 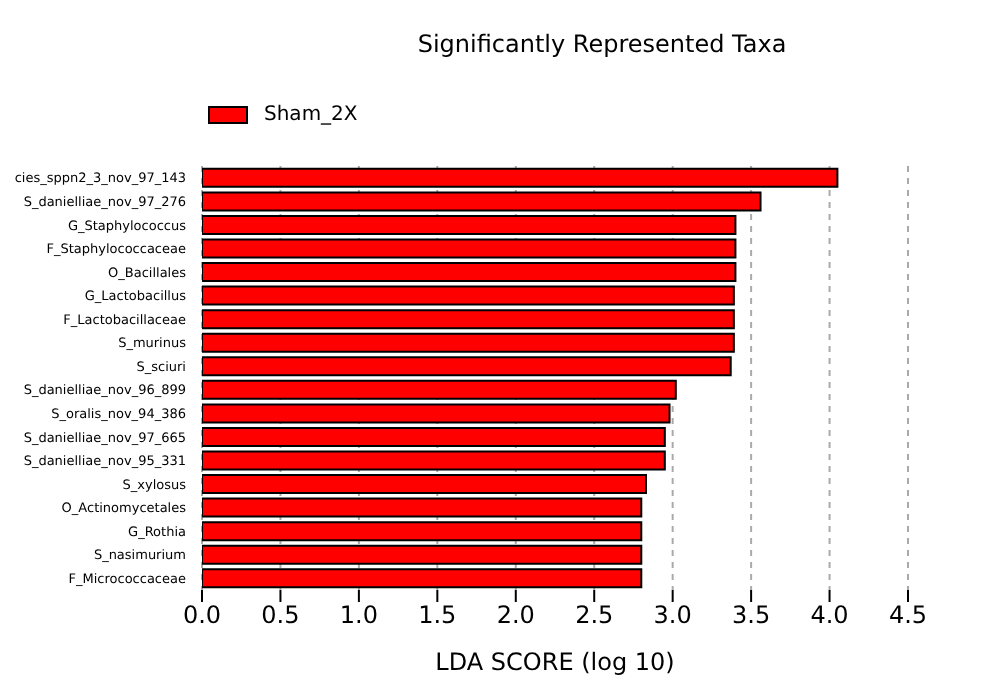 What do you see at coordinates (358, 615) in the screenshot?
I see `x-tick-label: 1.0` at bounding box center [358, 615].